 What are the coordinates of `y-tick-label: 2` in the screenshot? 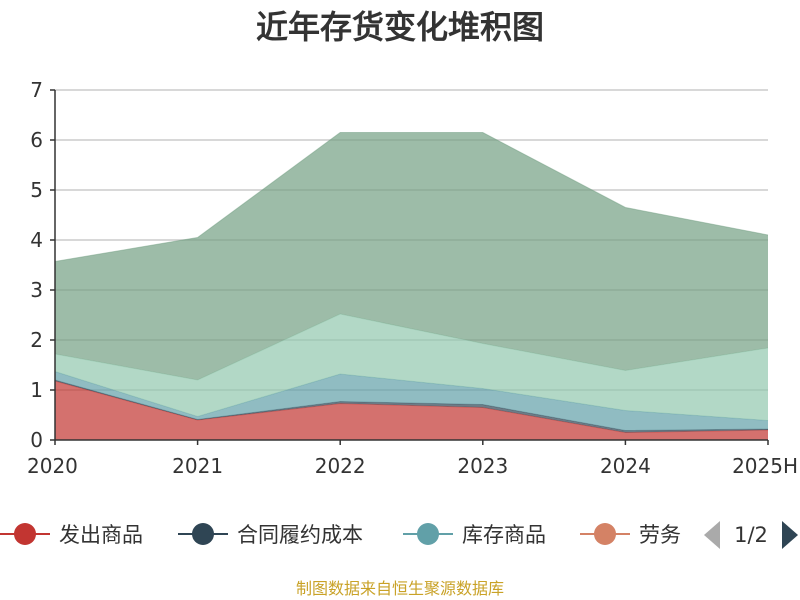 It's located at (36, 340).